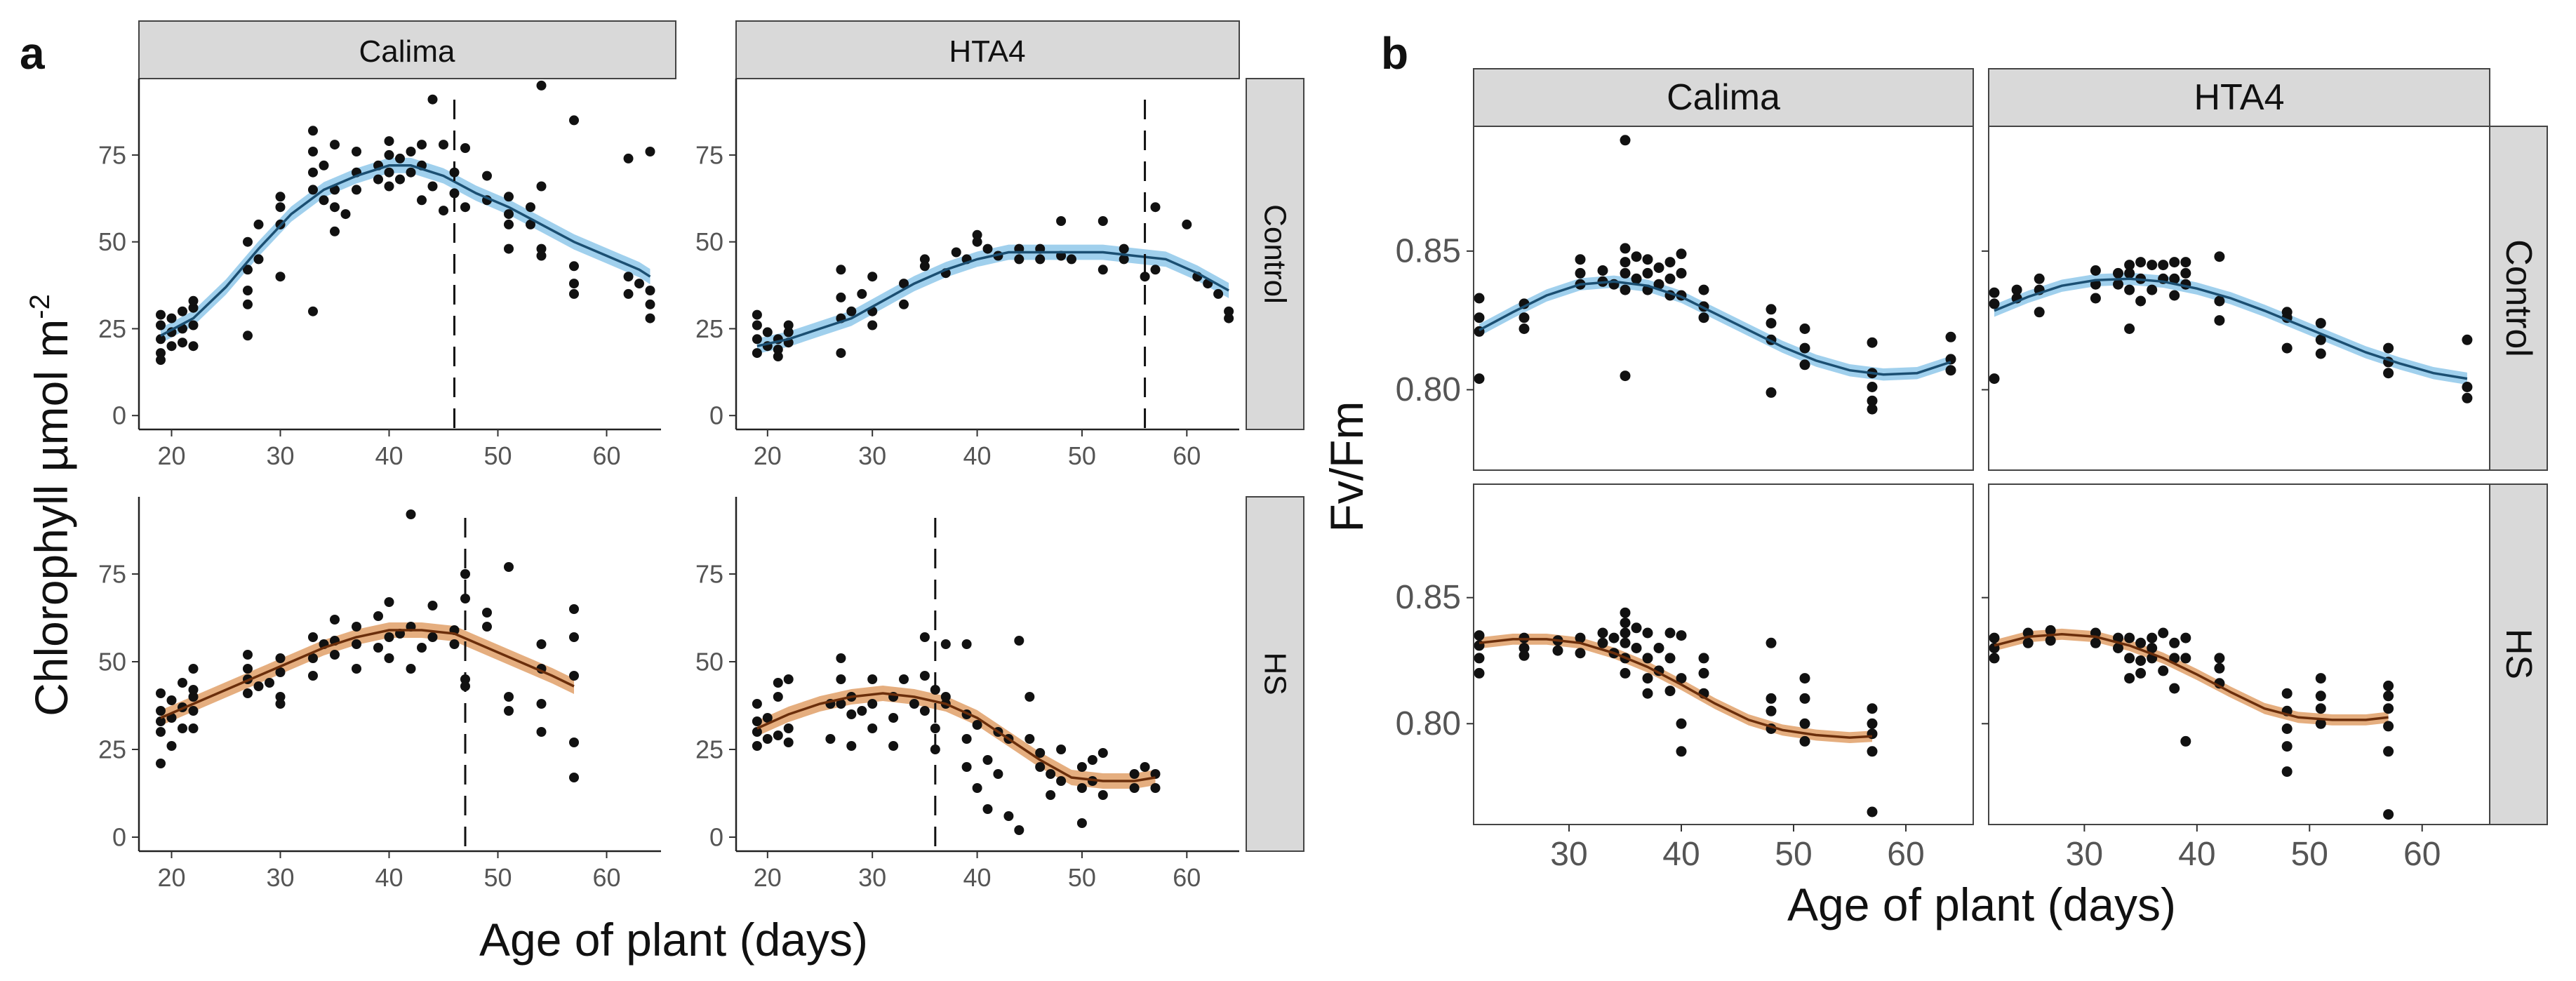 This screenshot has width=2576, height=981. I want to click on facet-b-calima-control: 0.80 0.85, so click(1685, 298).